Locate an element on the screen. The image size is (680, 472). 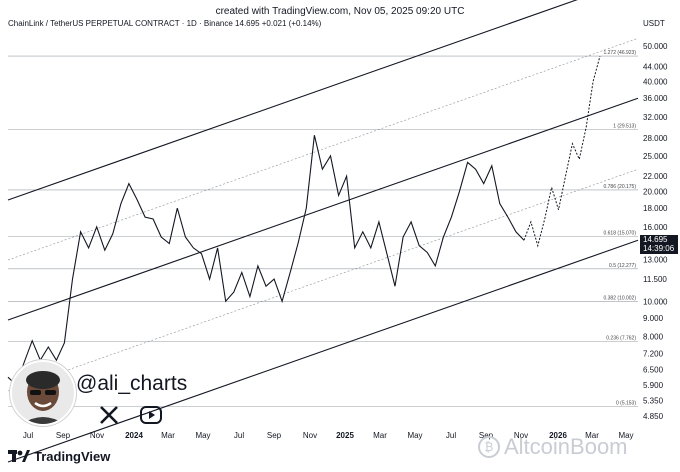
fib-label-3: 0.618 (15.070) is located at coordinates (619, 233).